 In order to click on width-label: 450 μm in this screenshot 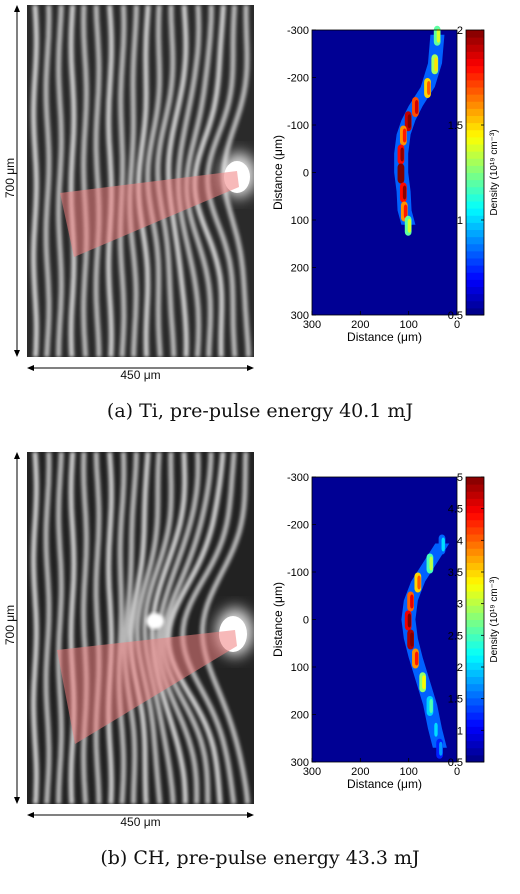, I will do `click(140, 822)`.